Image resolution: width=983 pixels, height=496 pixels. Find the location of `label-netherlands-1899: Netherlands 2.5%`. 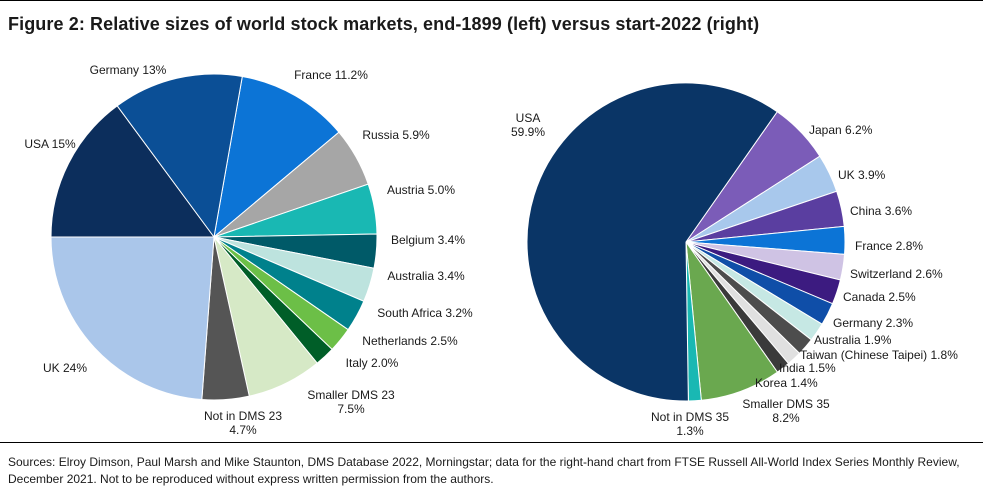

label-netherlands-1899: Netherlands 2.5% is located at coordinates (410, 341).